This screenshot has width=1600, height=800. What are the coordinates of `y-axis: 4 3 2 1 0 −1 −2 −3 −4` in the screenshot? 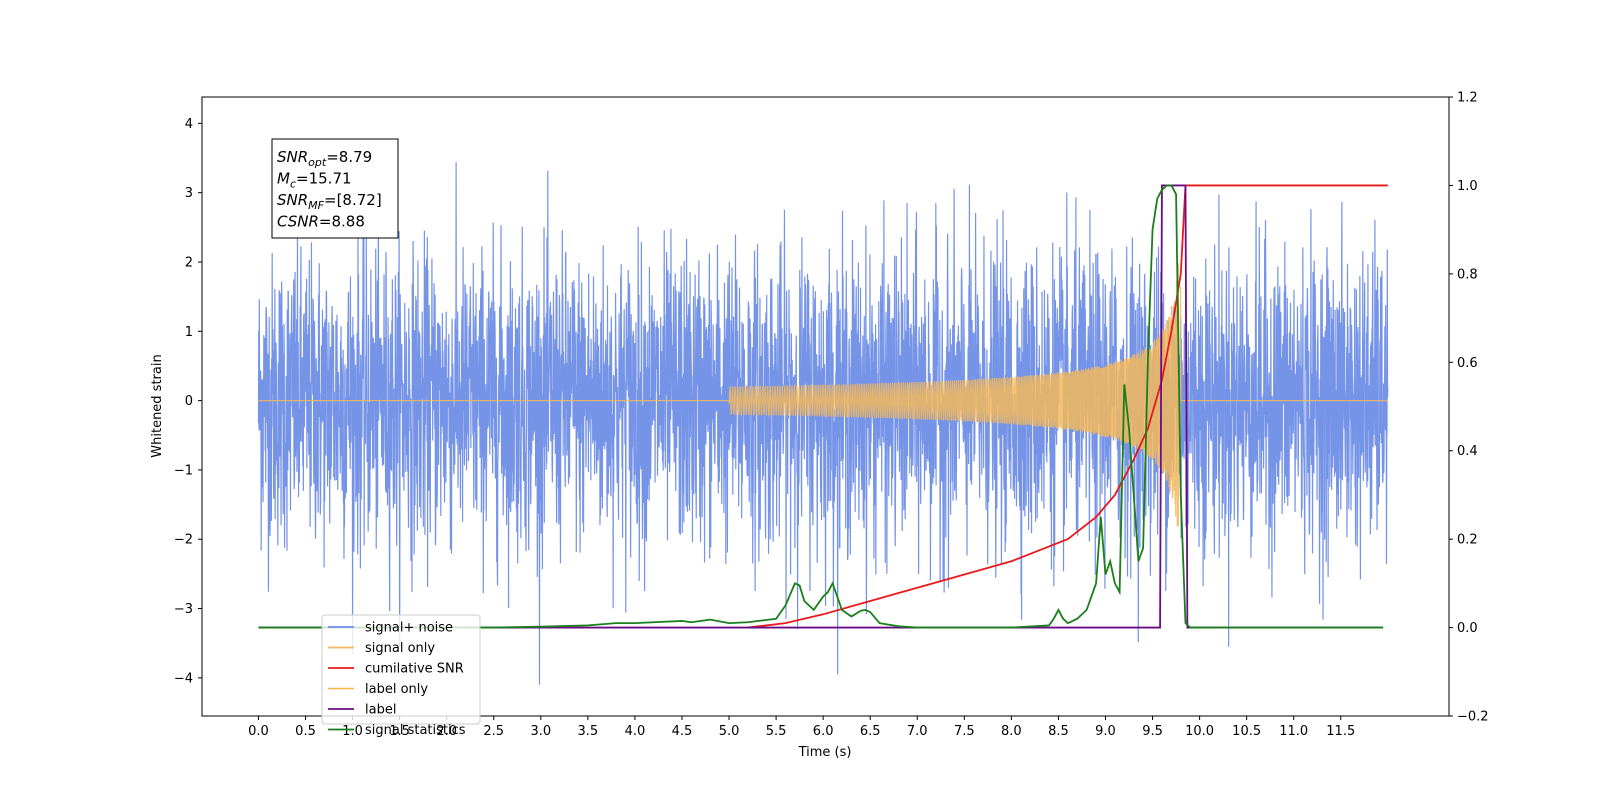 It's located at (188, 401).